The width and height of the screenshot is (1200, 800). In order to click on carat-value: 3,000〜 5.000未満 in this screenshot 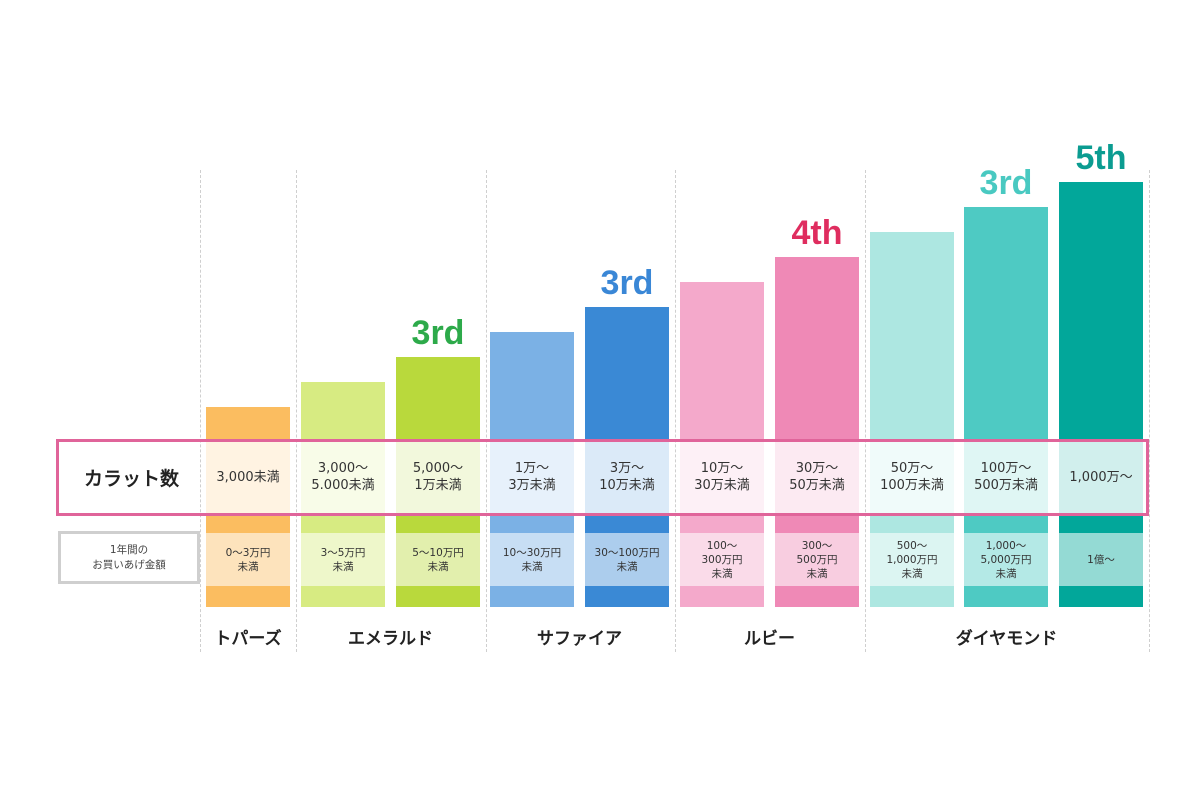, I will do `click(343, 477)`.